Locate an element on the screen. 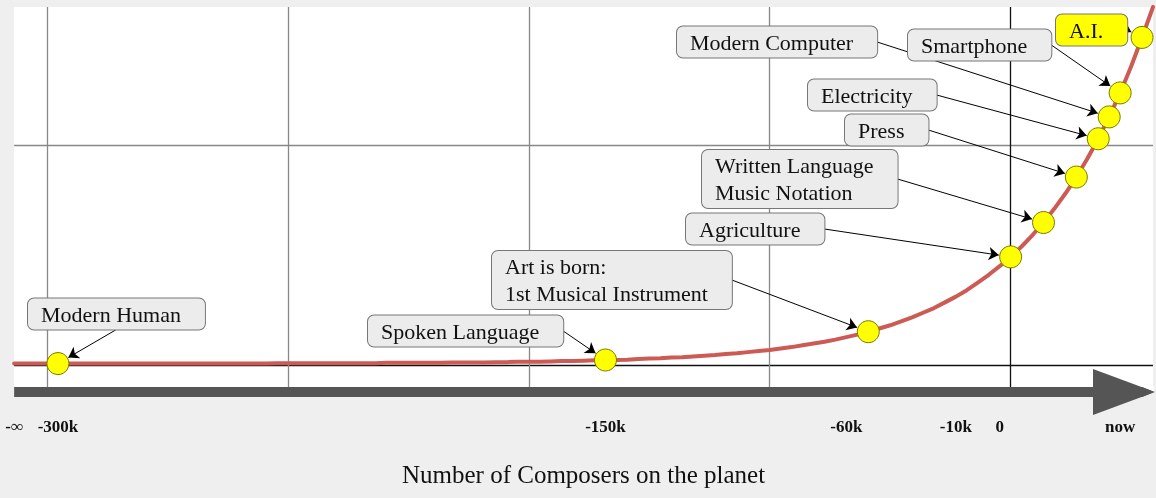 The width and height of the screenshot is (1156, 498). annotation: Modern Computer is located at coordinates (772, 42).